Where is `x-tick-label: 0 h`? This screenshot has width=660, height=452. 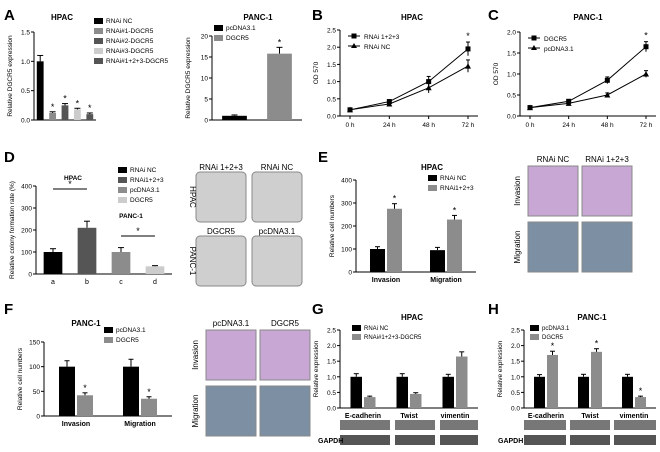
x-tick-label: 0 h is located at coordinates (529, 125).